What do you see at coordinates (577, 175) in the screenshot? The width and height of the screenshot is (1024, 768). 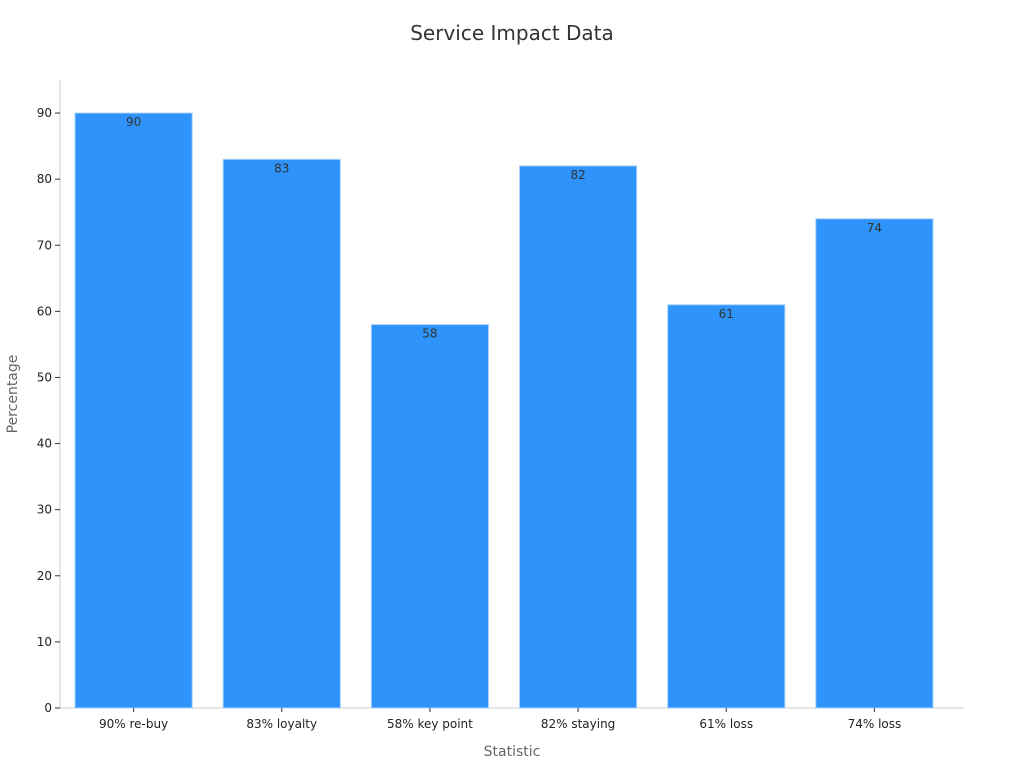 I see `data-label: 82` at bounding box center [577, 175].